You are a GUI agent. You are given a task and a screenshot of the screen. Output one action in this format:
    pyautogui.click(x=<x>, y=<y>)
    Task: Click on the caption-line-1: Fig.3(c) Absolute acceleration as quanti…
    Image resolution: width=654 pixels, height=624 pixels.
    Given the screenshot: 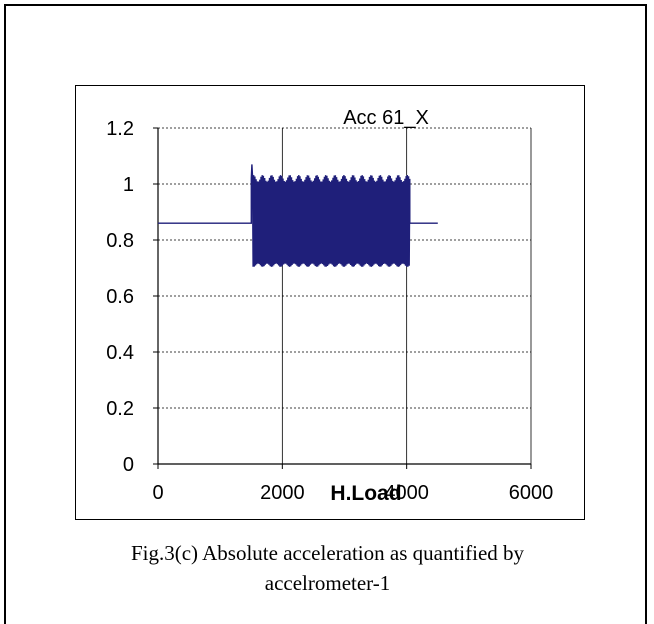 What is the action you would take?
    pyautogui.click(x=327, y=553)
    